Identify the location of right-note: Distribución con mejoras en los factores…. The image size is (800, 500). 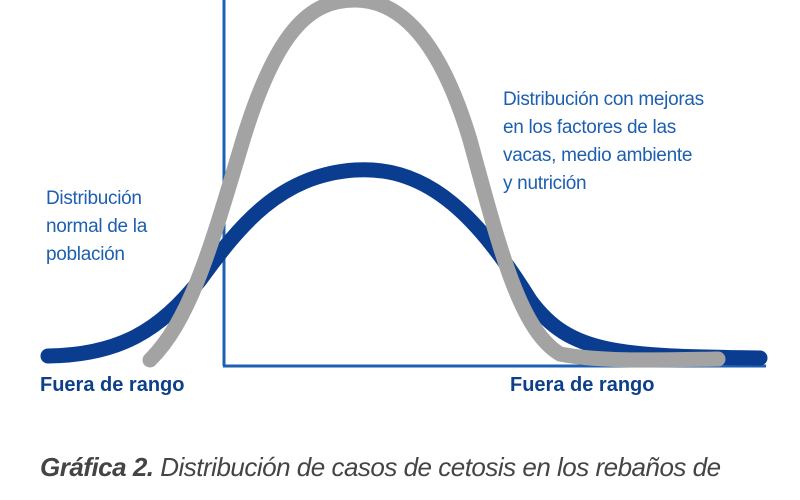
(603, 142).